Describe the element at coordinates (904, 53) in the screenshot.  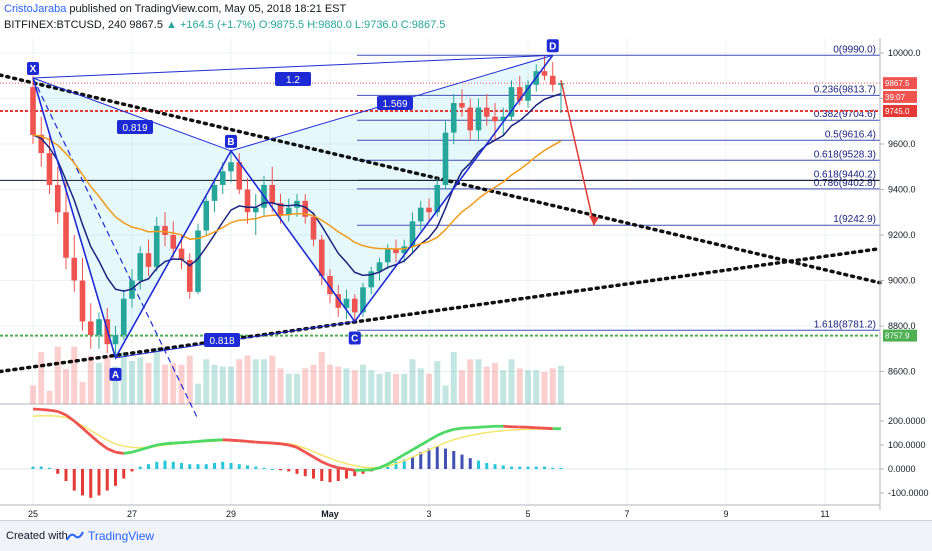
I see `price-tick-label: 10000.0` at that location.